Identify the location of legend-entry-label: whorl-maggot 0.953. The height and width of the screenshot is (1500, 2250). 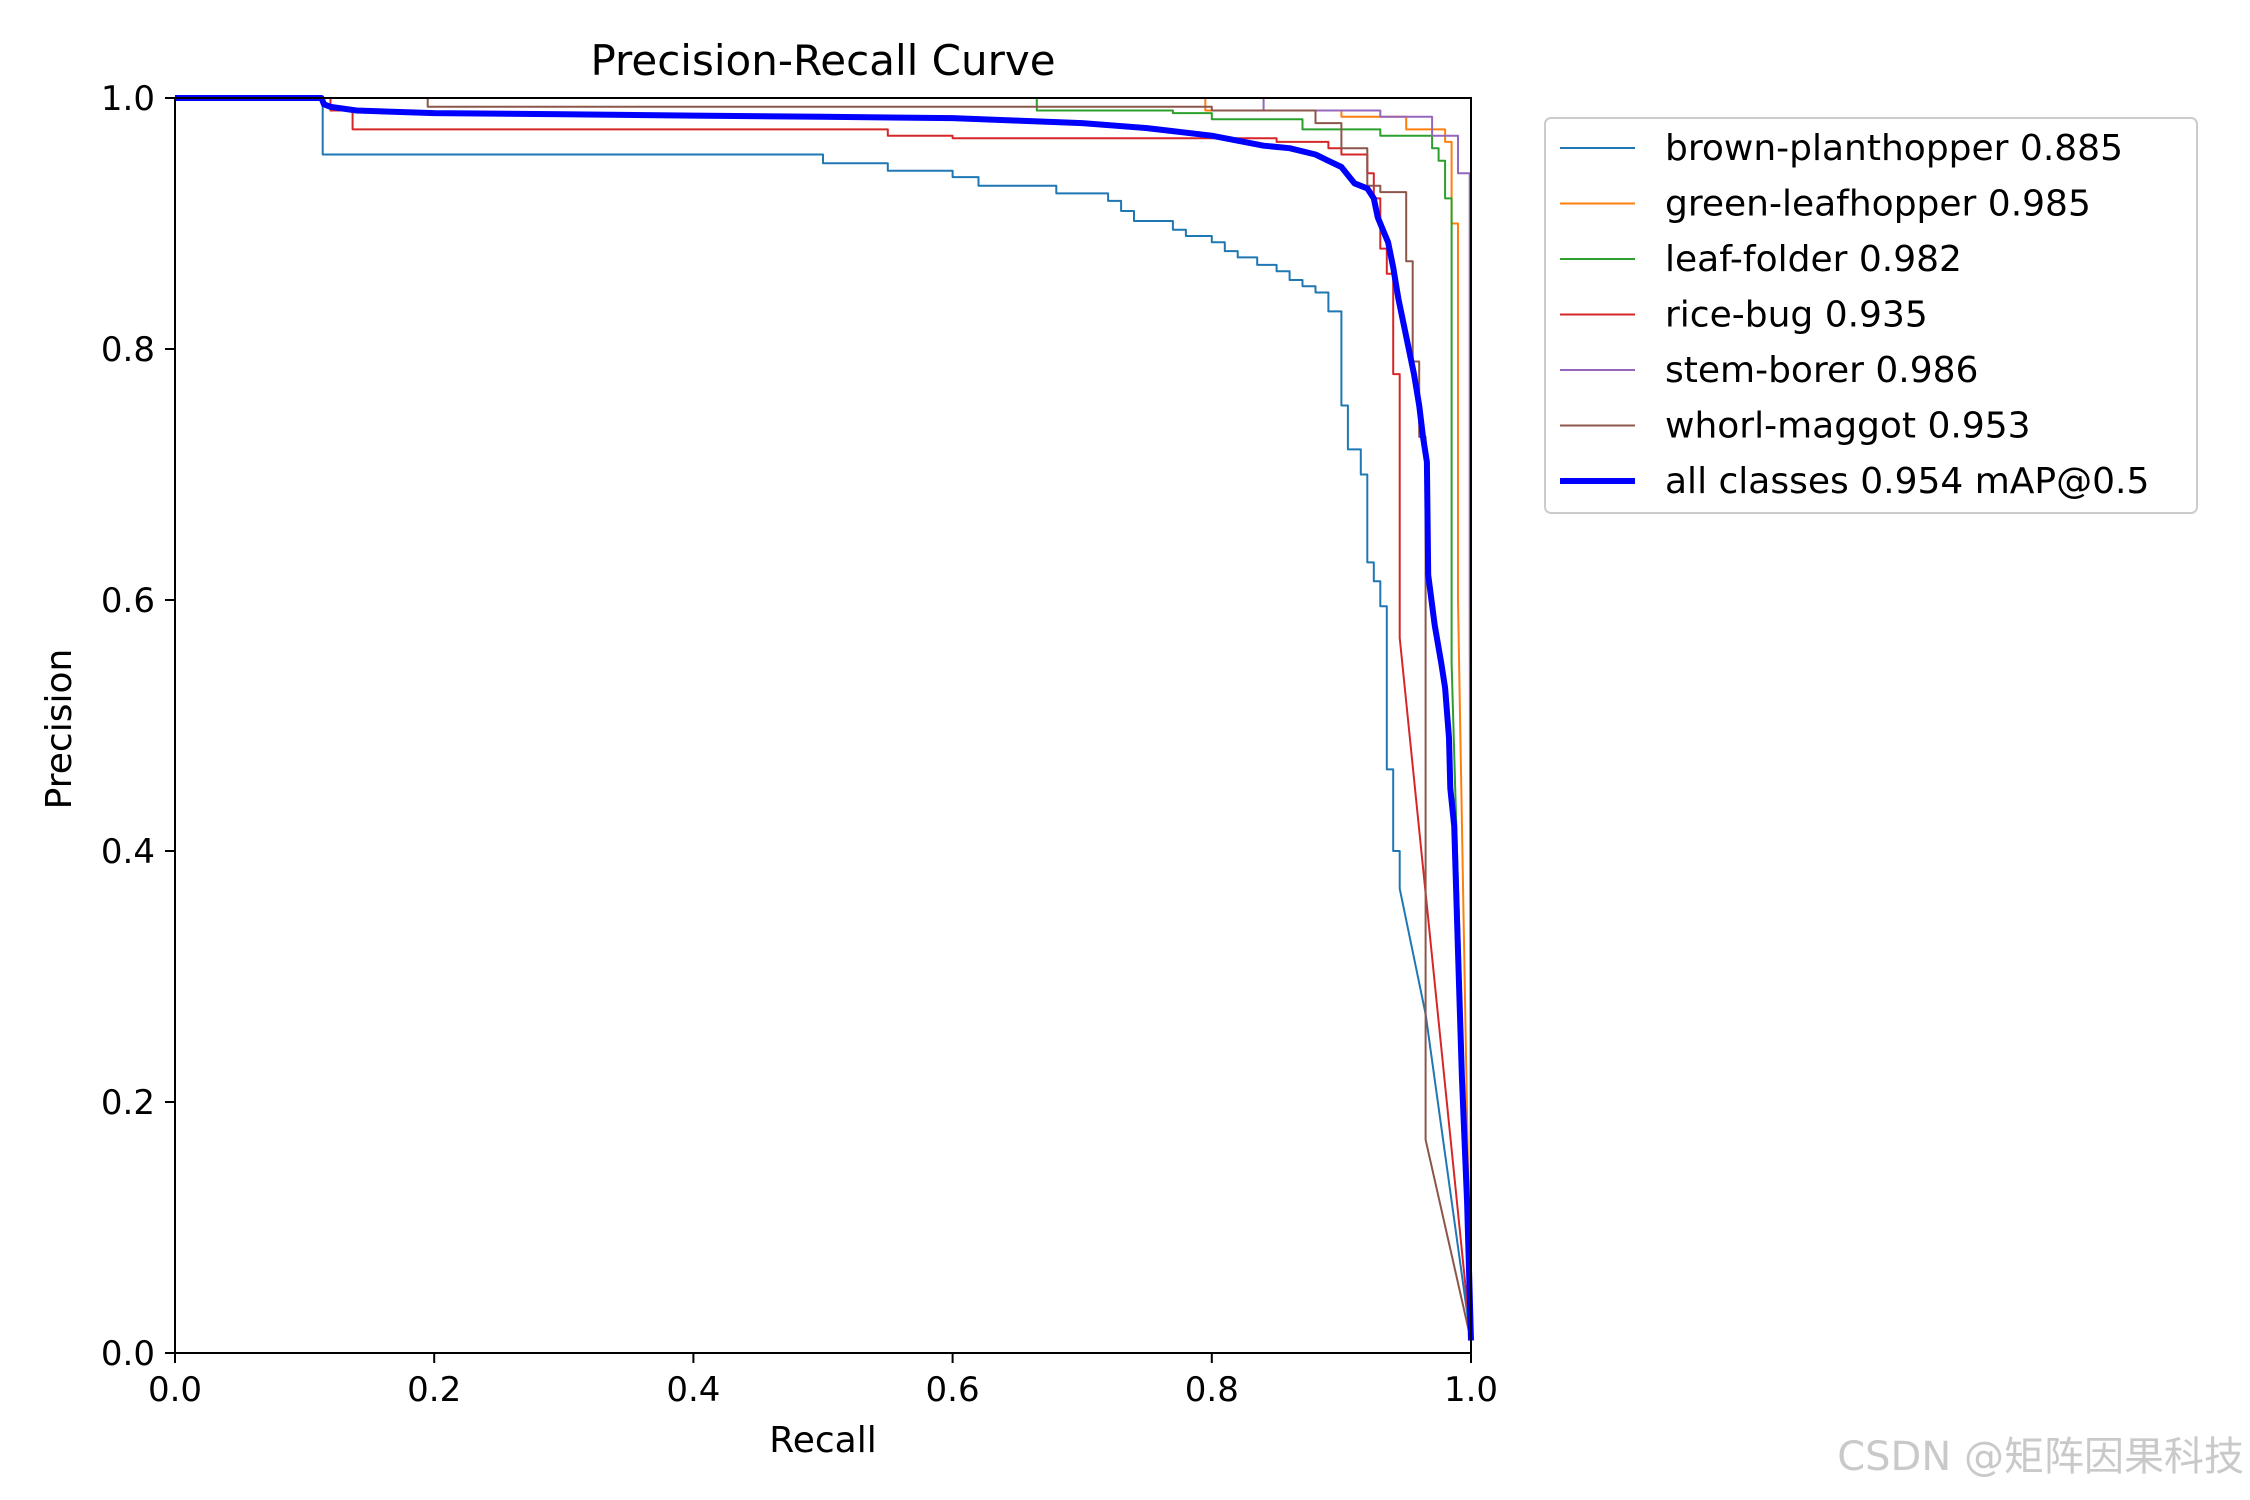
(1848, 426).